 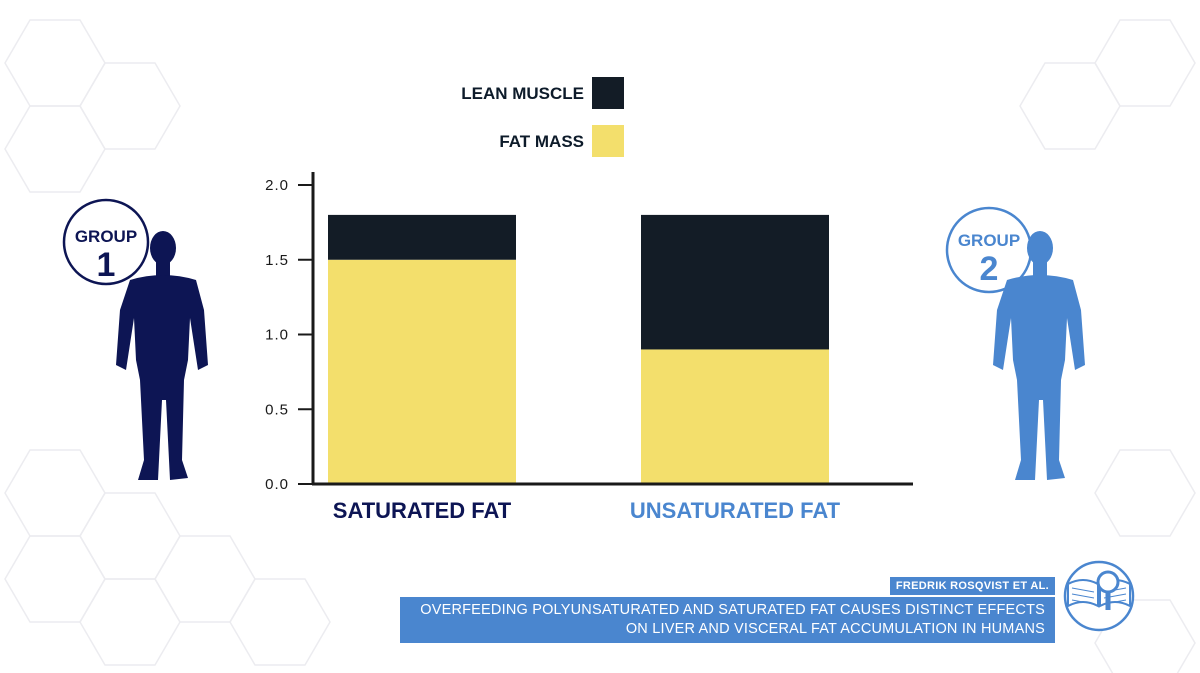 What do you see at coordinates (587, 510) in the screenshot?
I see `category-labels: SATURATED FAT UNSATURATED FAT` at bounding box center [587, 510].